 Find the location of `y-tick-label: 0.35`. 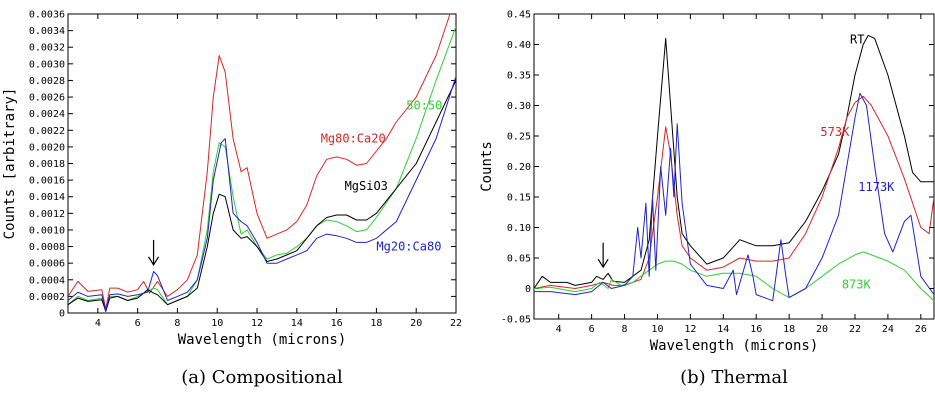

y-tick-label: 0.35 is located at coordinates (519, 76).